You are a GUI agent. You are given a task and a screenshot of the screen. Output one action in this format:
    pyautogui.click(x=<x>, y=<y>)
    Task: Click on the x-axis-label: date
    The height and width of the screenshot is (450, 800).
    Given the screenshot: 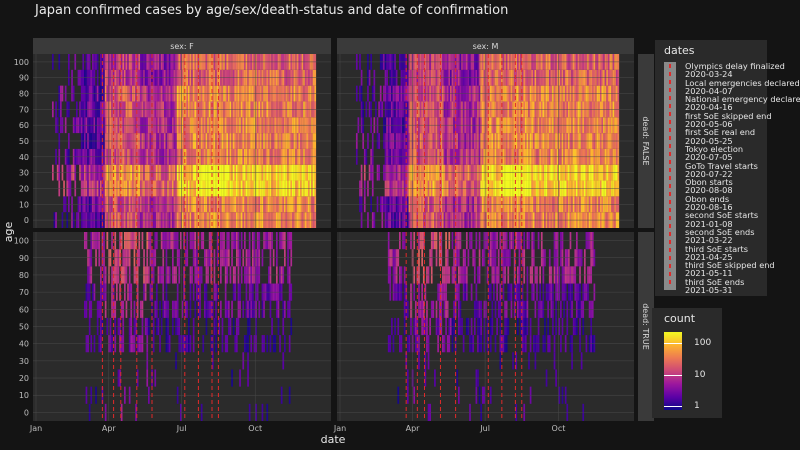 What is the action you would take?
    pyautogui.click(x=333, y=439)
    